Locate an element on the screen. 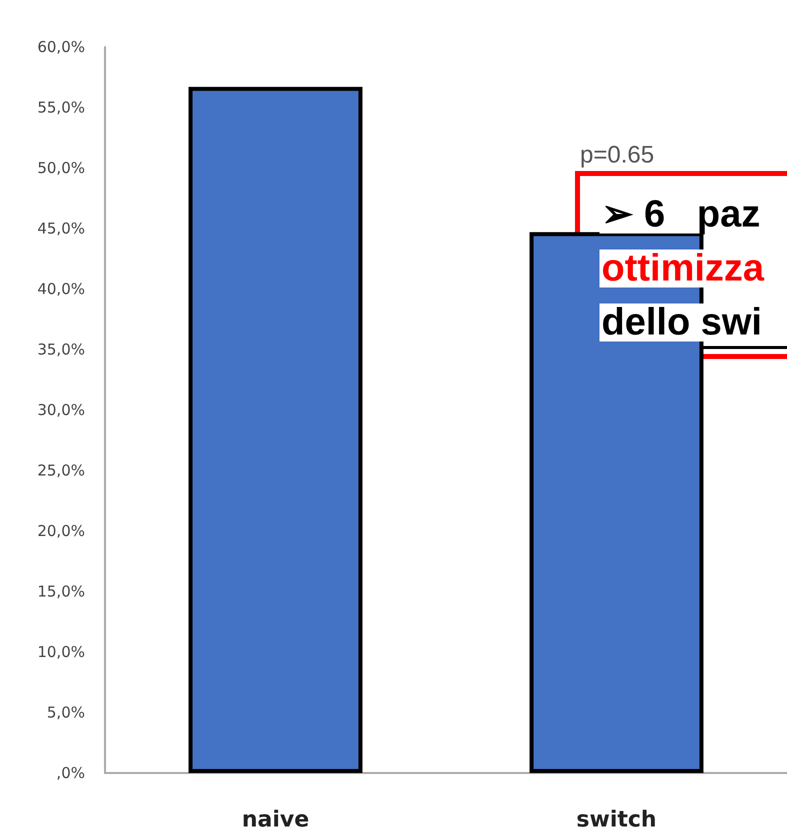 The image size is (787, 835). y-tick-label: 40,0% is located at coordinates (61, 289).